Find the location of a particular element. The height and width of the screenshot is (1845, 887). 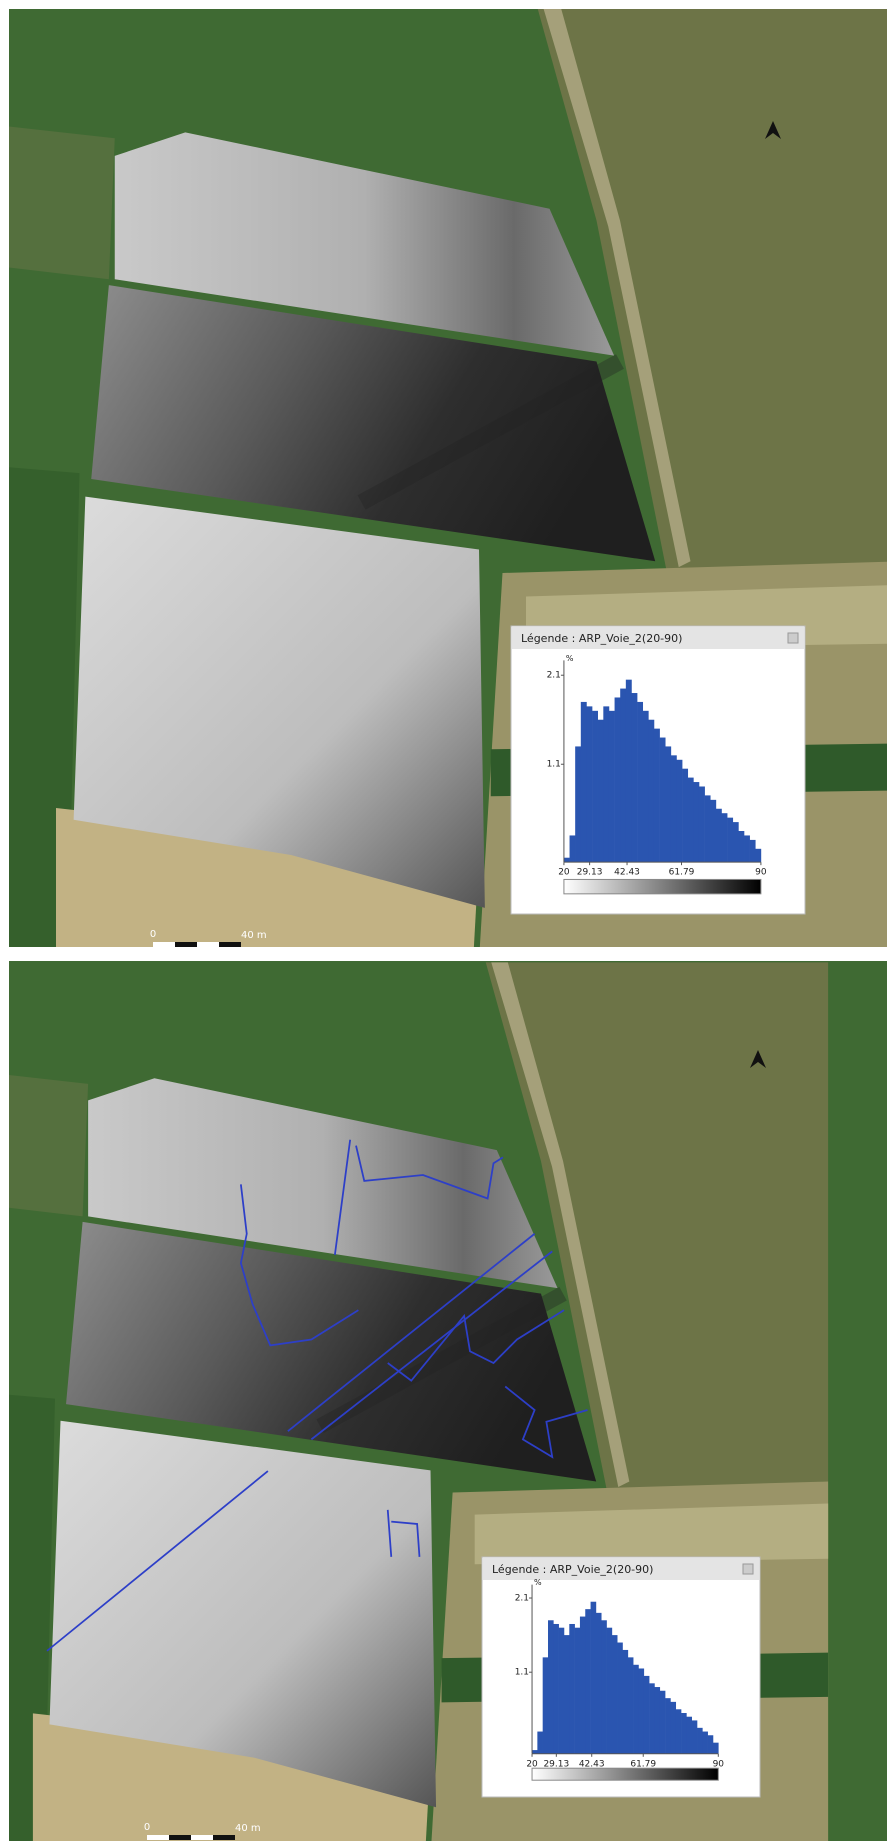

y-tick-label: 2.1 is located at coordinates (522, 1599).